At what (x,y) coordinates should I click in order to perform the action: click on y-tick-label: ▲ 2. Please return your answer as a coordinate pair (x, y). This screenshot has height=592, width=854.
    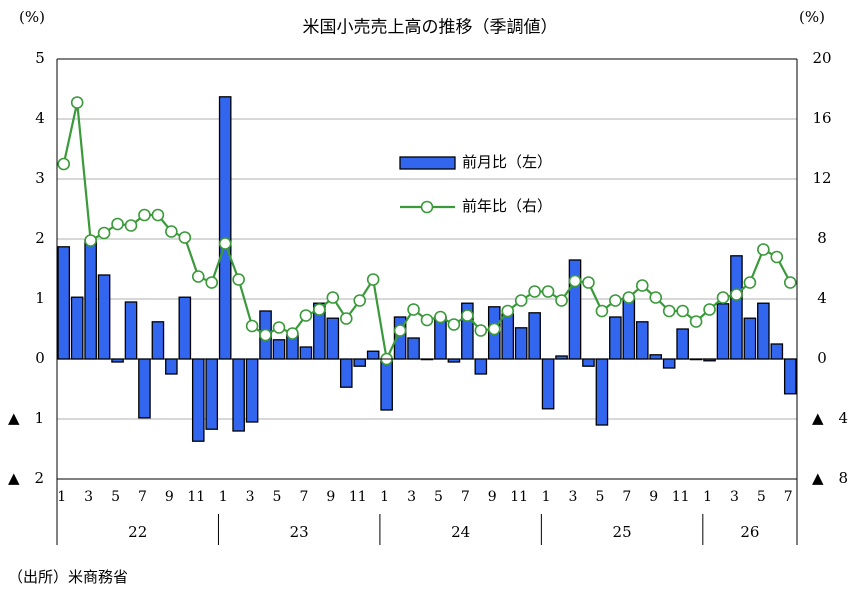
    Looking at the image, I should click on (26, 478).